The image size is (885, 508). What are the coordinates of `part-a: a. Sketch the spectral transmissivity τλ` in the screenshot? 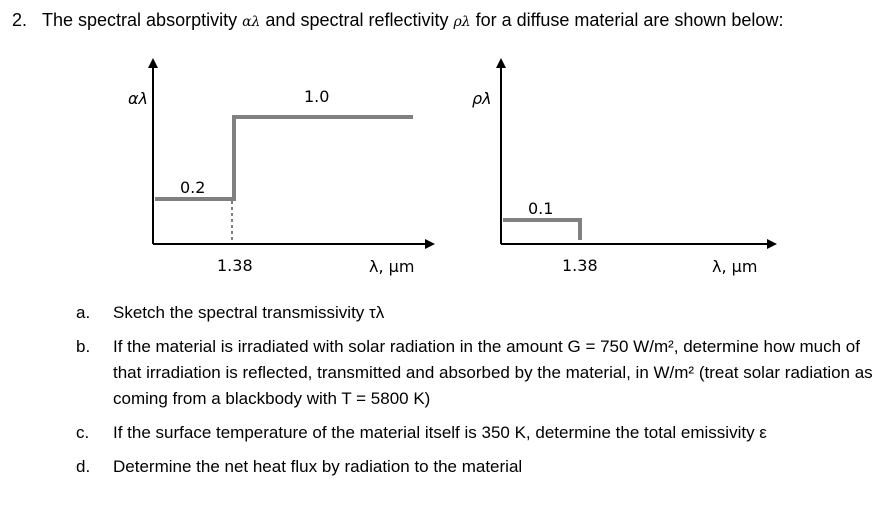 It's located at (476, 313).